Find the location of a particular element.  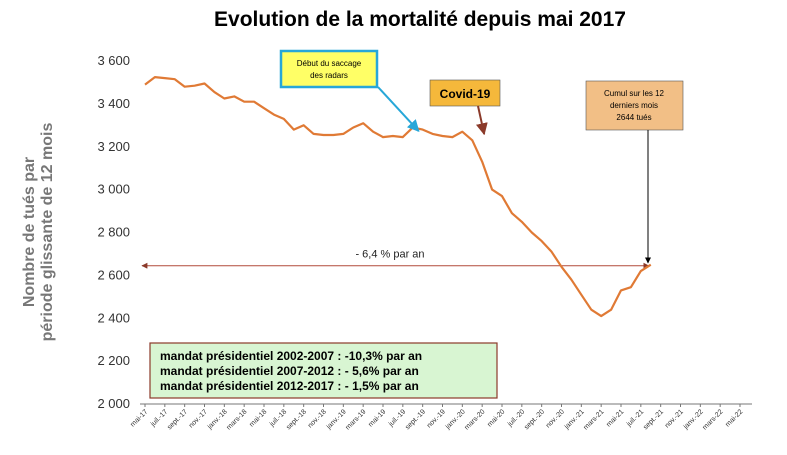

x-tick-label: mars-18 is located at coordinates (236, 419).